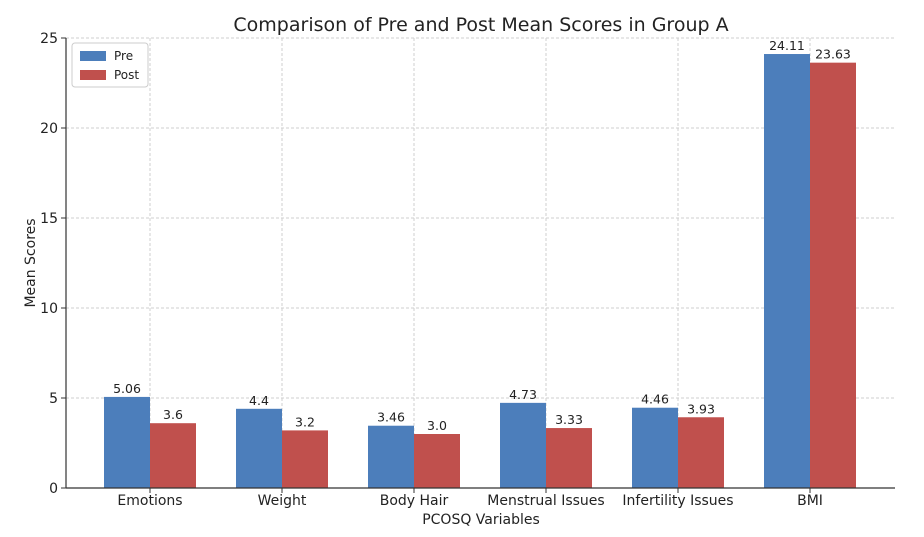  What do you see at coordinates (810, 501) in the screenshot?
I see `x-tick-label: BMI` at bounding box center [810, 501].